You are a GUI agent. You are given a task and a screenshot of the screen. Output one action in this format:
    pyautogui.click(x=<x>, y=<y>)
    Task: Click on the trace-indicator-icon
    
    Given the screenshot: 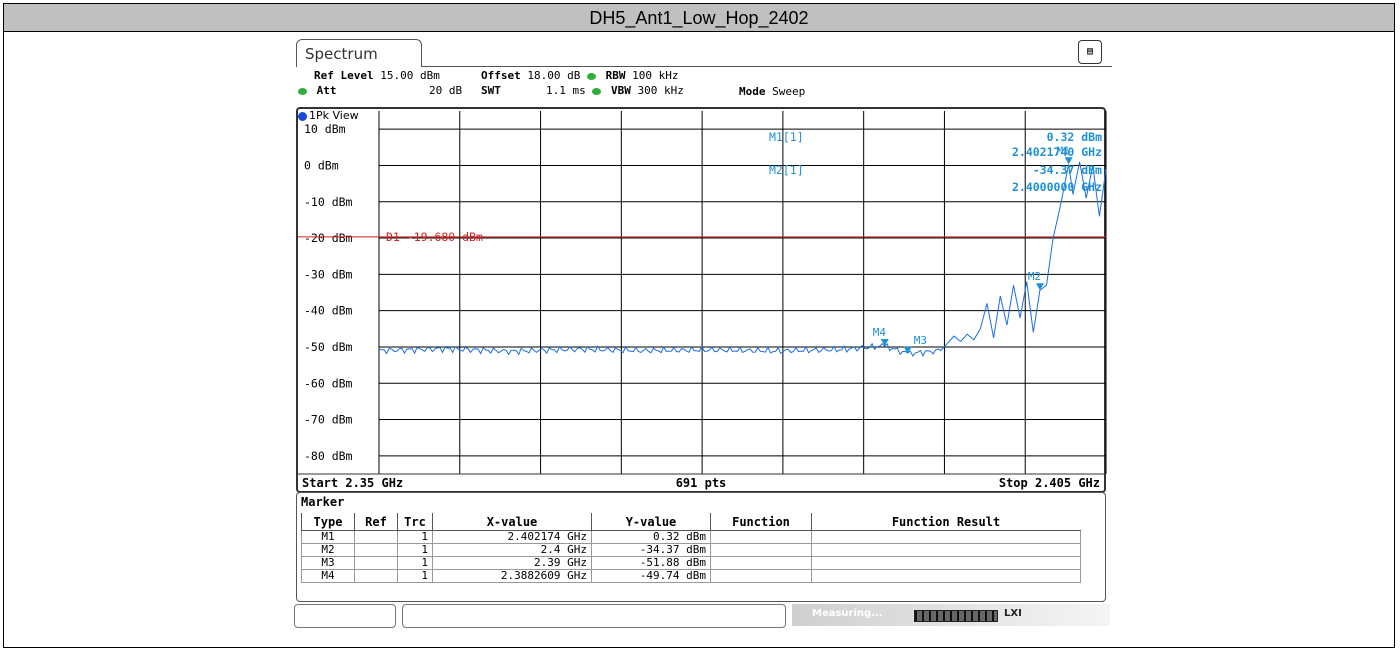 What is the action you would take?
    pyautogui.click(x=302, y=116)
    